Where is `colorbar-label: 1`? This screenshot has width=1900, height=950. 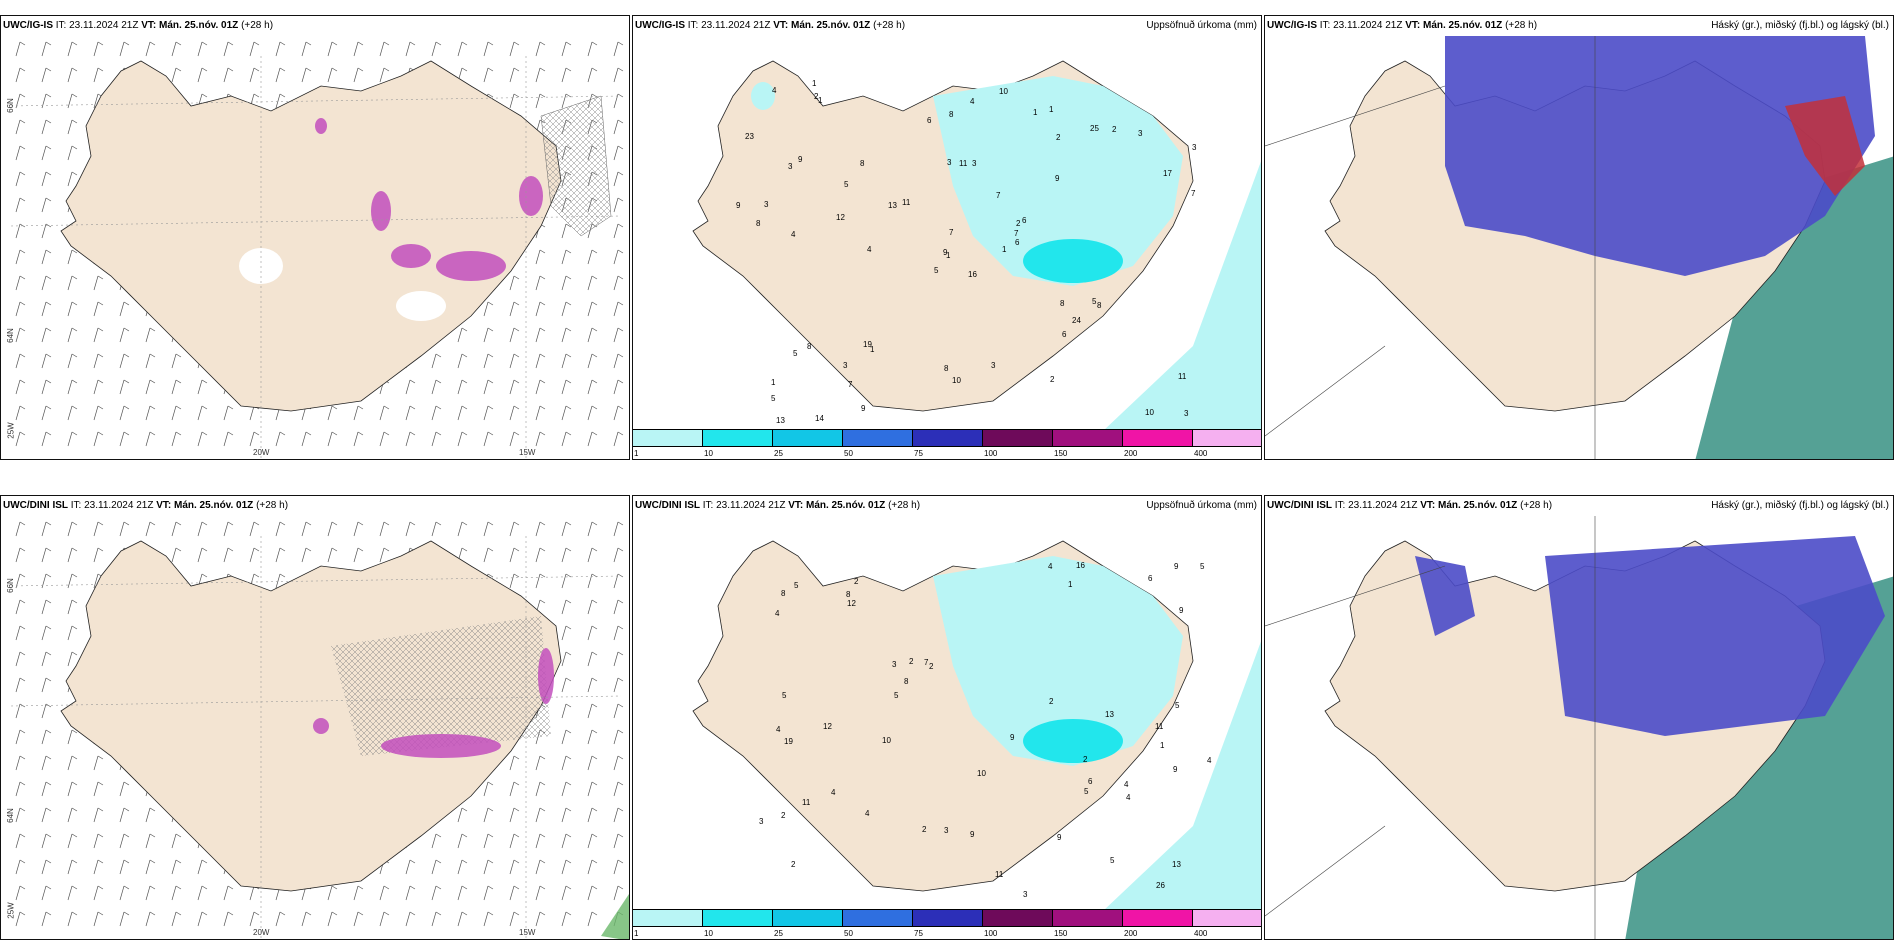
colorbar-label: 1 is located at coordinates (636, 933).